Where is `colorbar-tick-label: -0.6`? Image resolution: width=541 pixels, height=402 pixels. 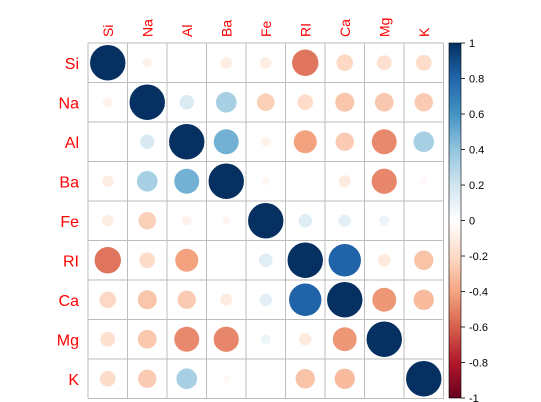
colorbar-tick-label: -0.6 is located at coordinates (478, 328).